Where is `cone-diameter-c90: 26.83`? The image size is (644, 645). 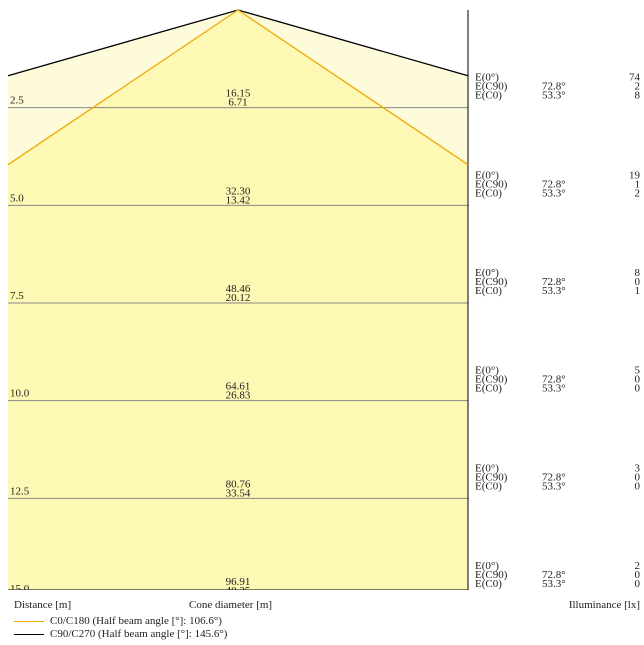 cone-diameter-c90: 26.83 is located at coordinates (238, 396).